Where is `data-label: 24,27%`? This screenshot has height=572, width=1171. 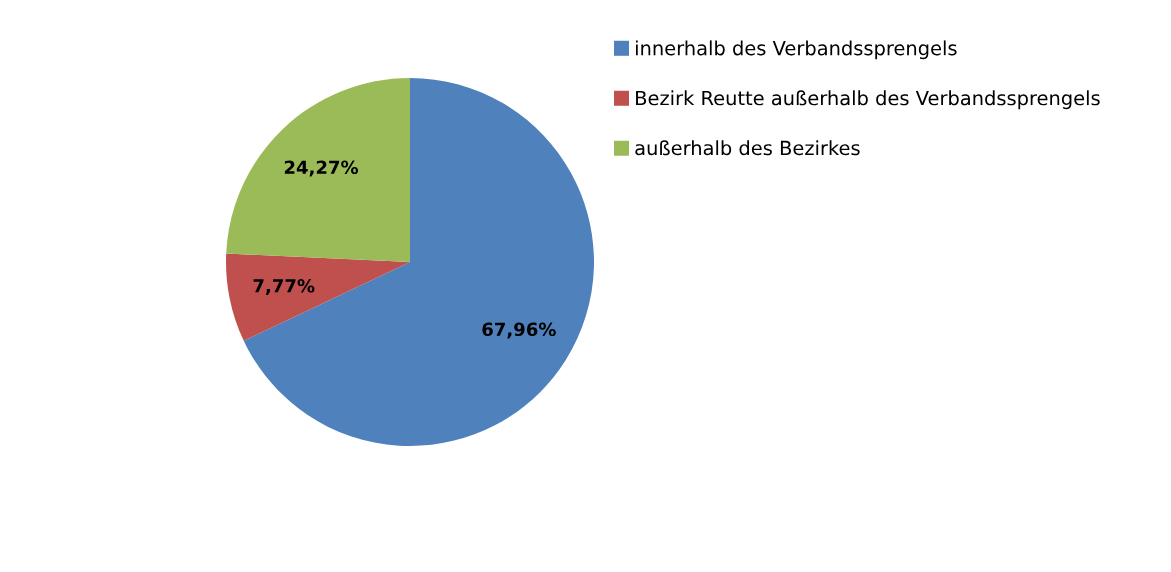
data-label: 24,27% is located at coordinates (321, 168).